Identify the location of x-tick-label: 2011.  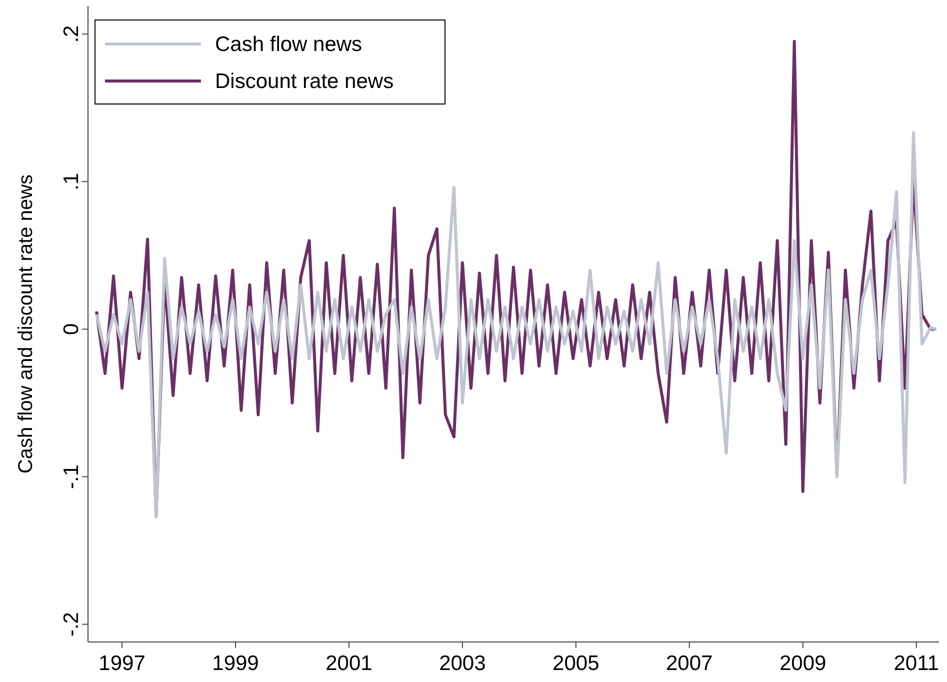
(916, 663).